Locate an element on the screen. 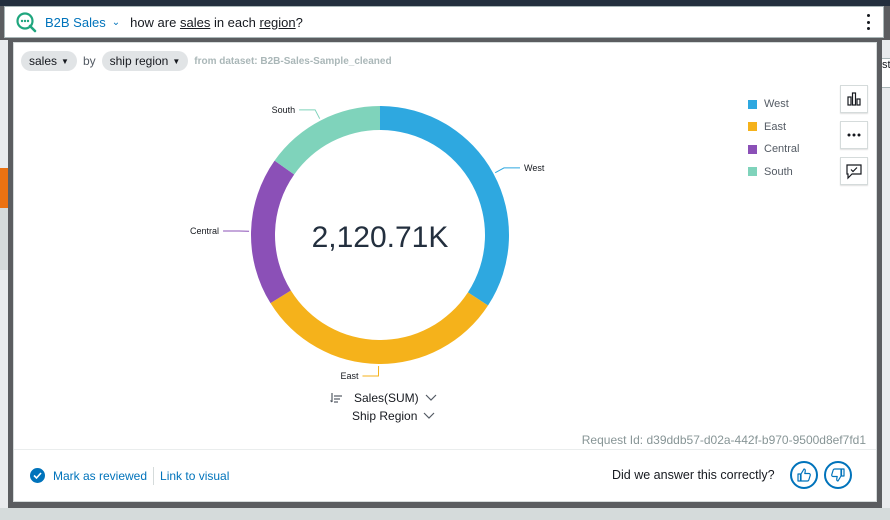 This screenshot has height=520, width=890. legend-item: East is located at coordinates (773, 127).